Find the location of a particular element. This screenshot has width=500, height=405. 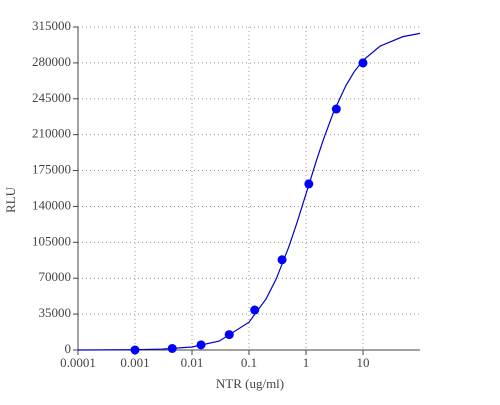

y-tick-label: 105000 is located at coordinates (51, 240).